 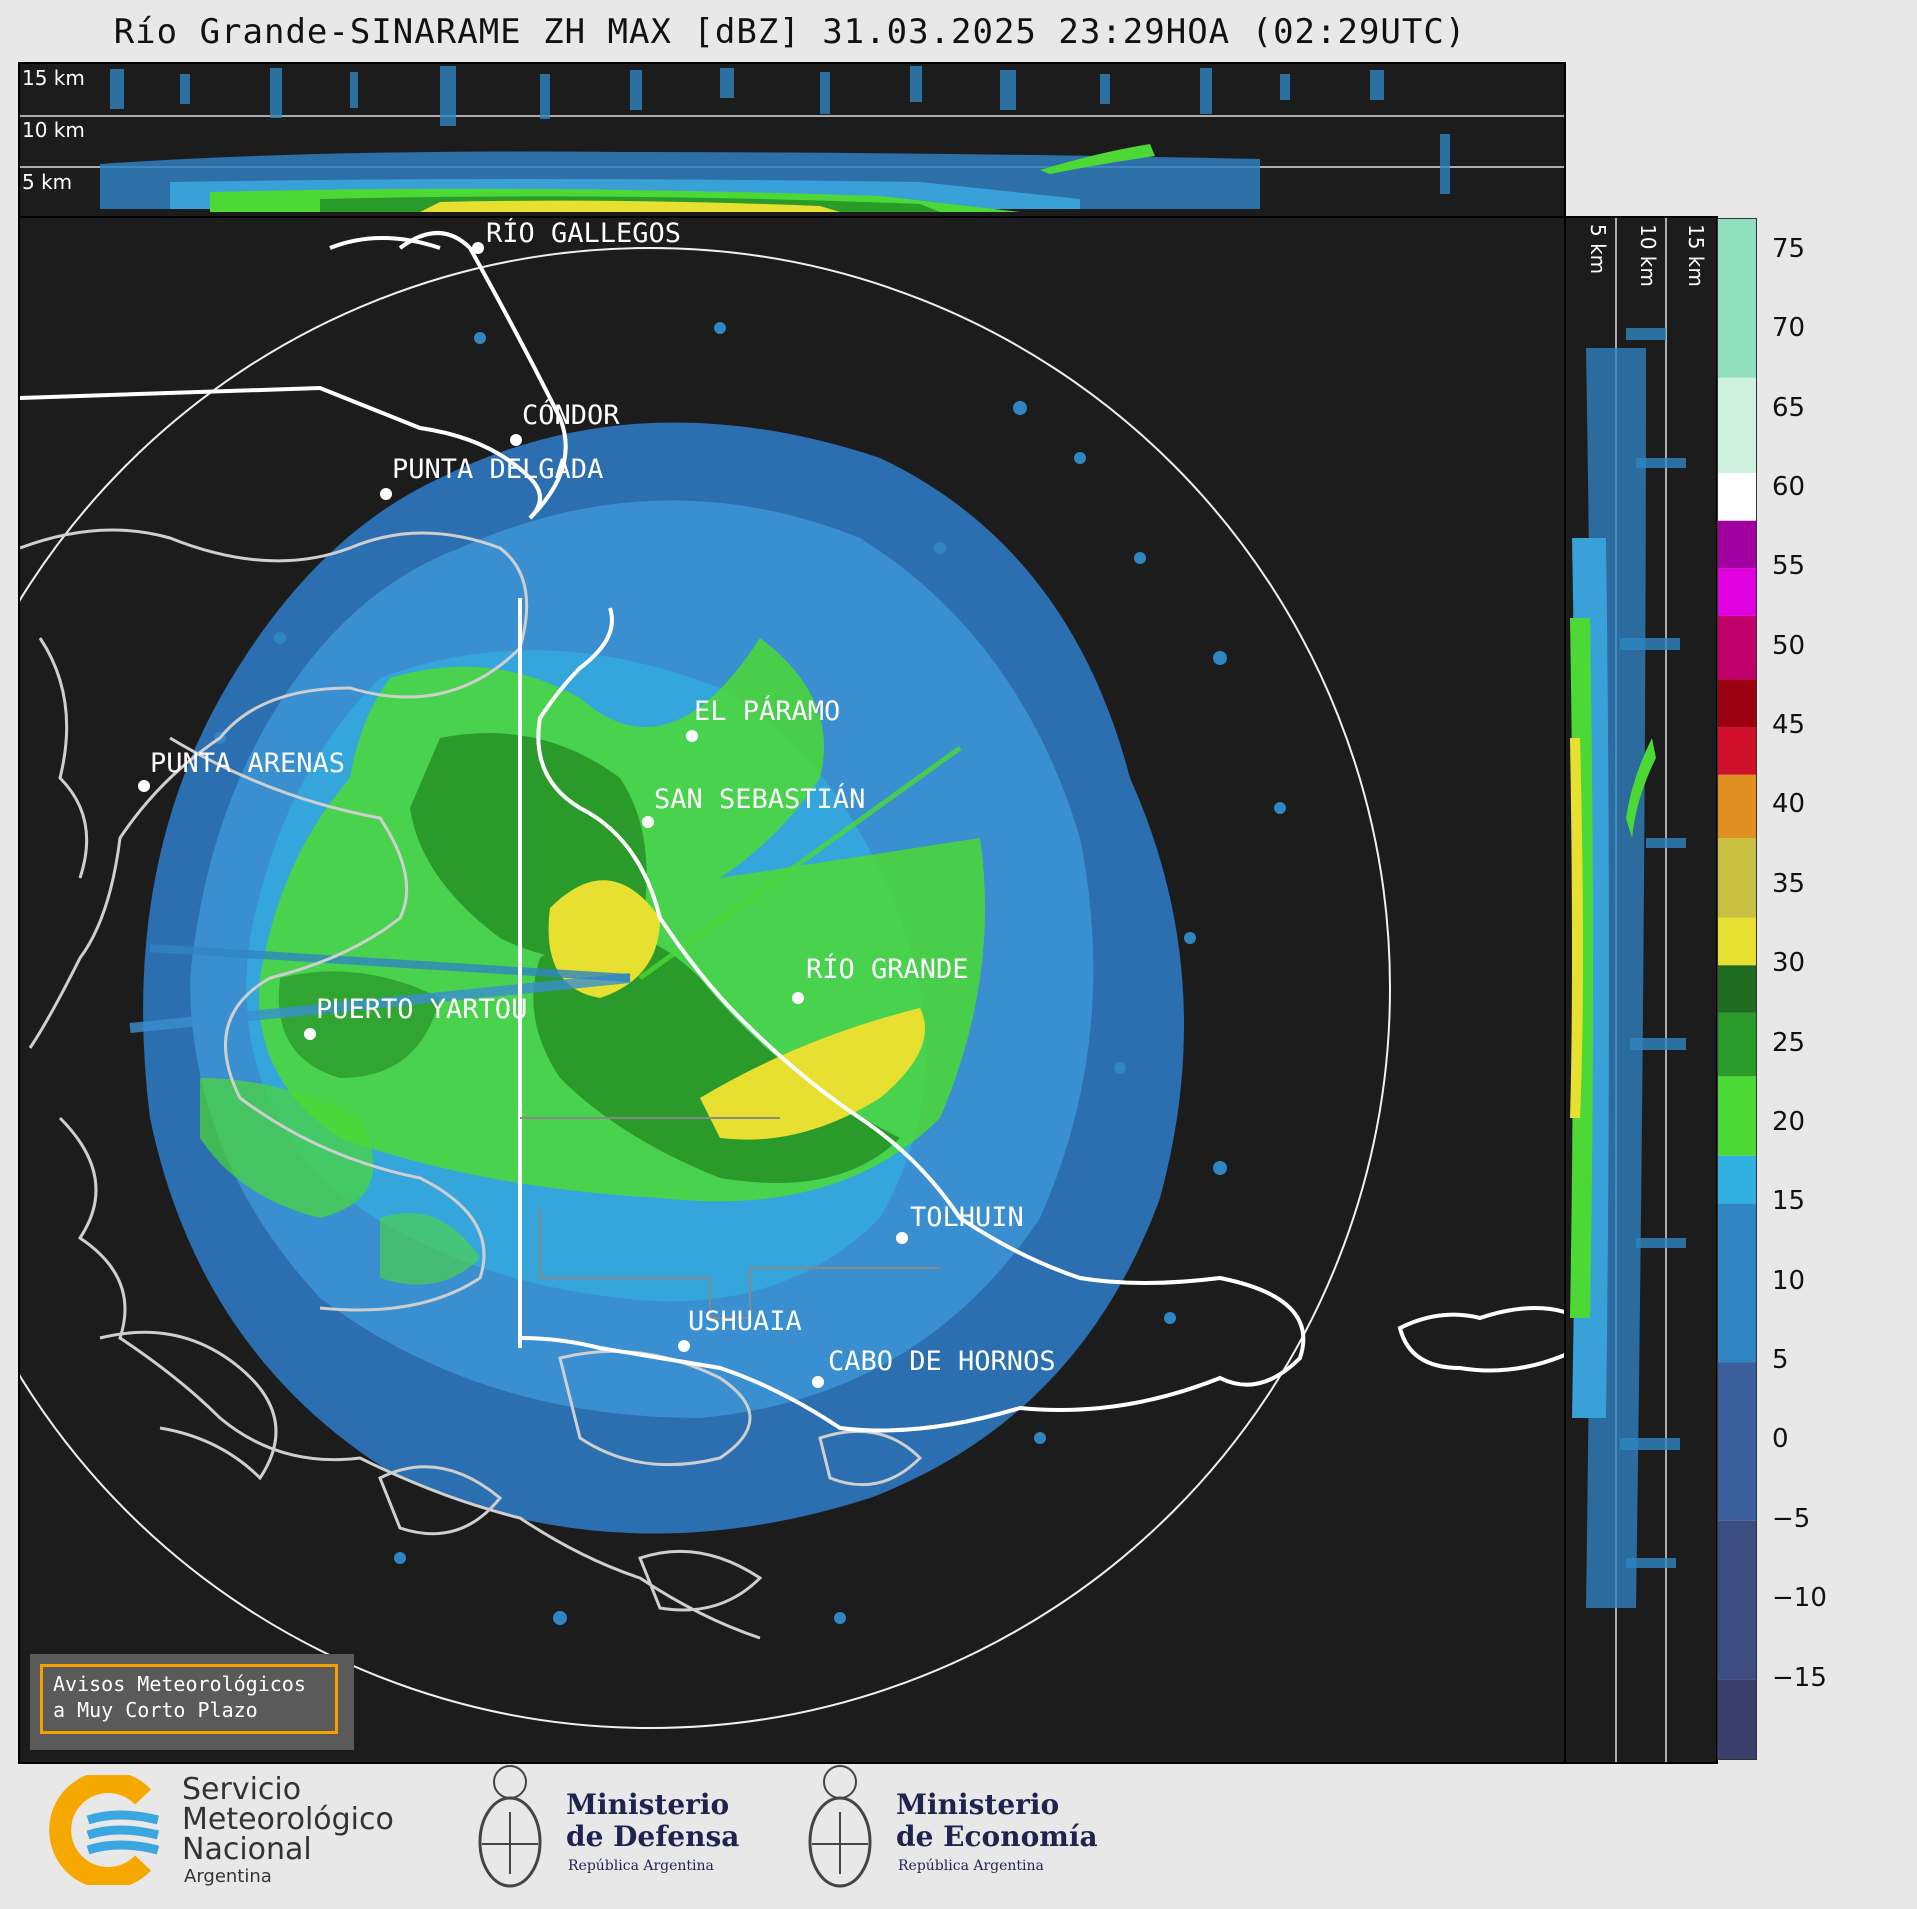 What do you see at coordinates (1789, 328) in the screenshot?
I see `colorbar-tick-label: 70` at bounding box center [1789, 328].